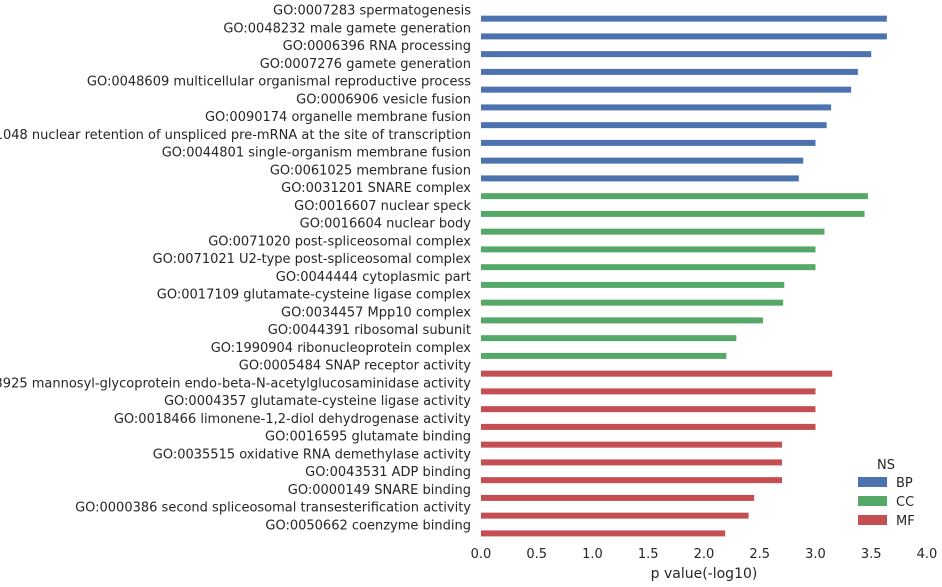 The width and height of the screenshot is (942, 587). What do you see at coordinates (759, 554) in the screenshot?
I see `x-tick-label-6: 2.5` at bounding box center [759, 554].